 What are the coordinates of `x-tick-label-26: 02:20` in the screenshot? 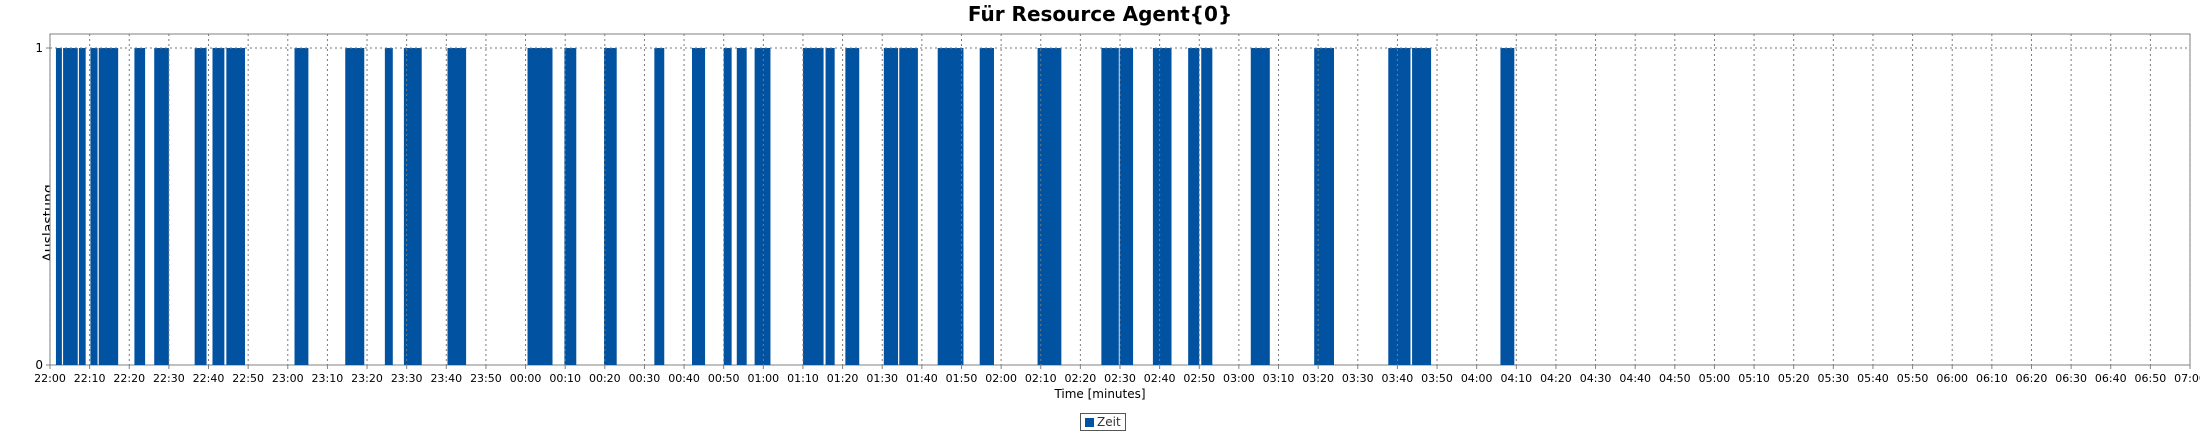 It's located at (1081, 378).